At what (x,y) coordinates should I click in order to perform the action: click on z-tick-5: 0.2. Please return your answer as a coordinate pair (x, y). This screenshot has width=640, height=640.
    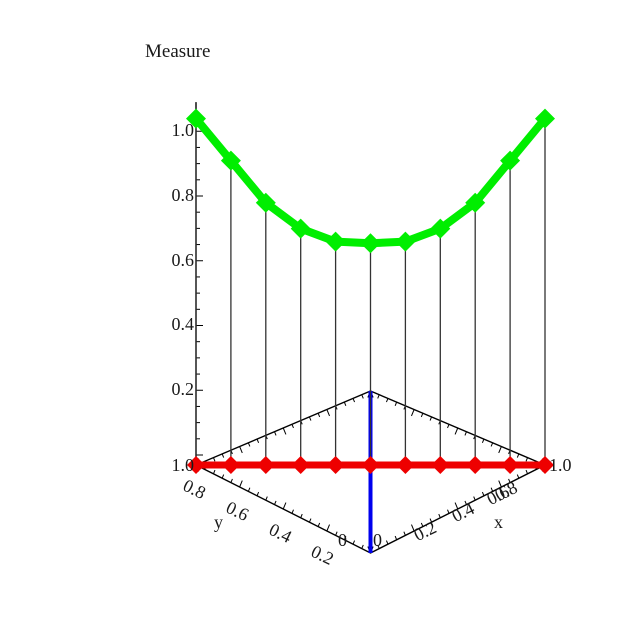
    Looking at the image, I should click on (183, 389).